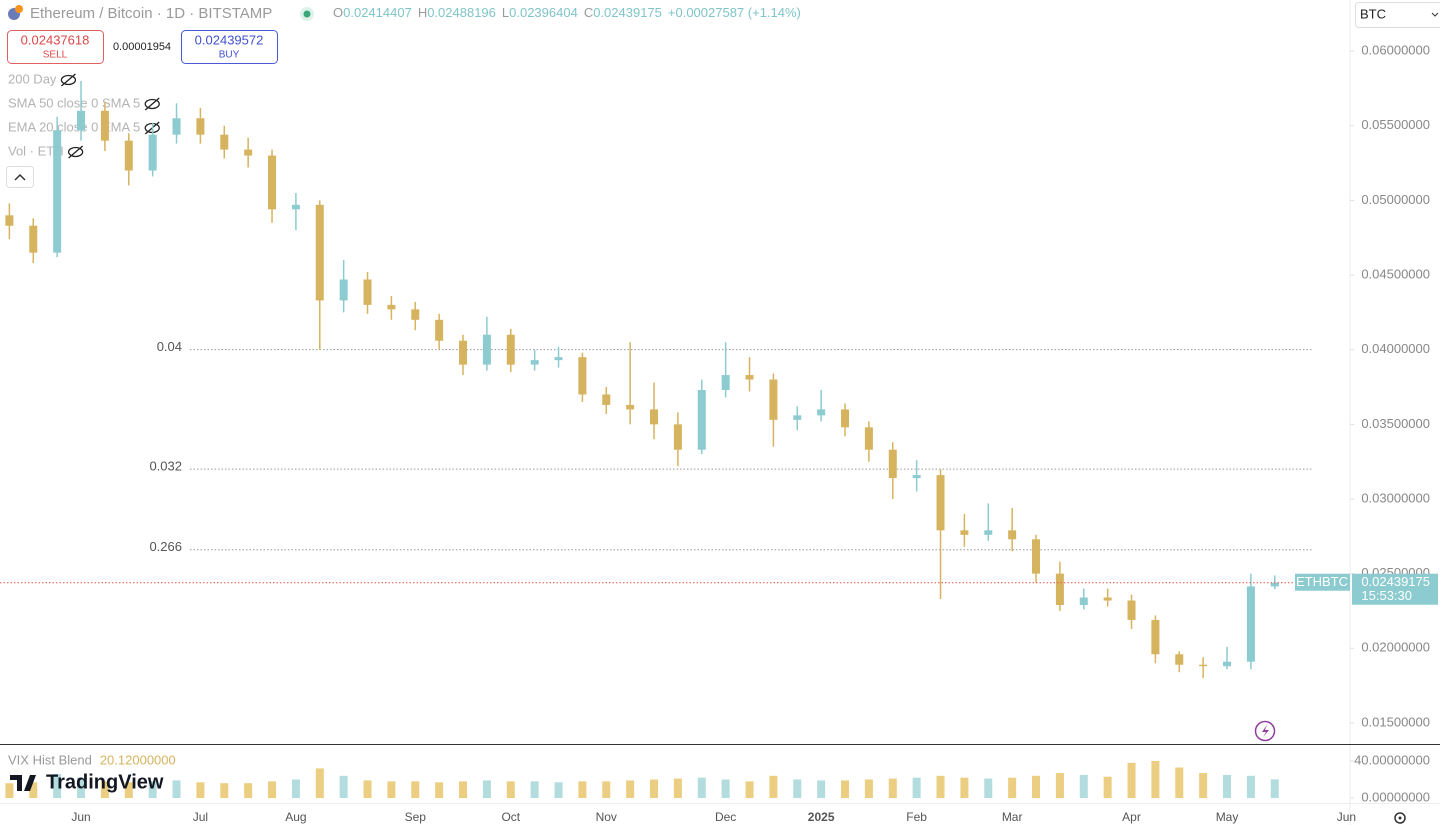 Image resolution: width=1440 pixels, height=825 pixels. I want to click on indicator-label: 200 Day, so click(32, 78).